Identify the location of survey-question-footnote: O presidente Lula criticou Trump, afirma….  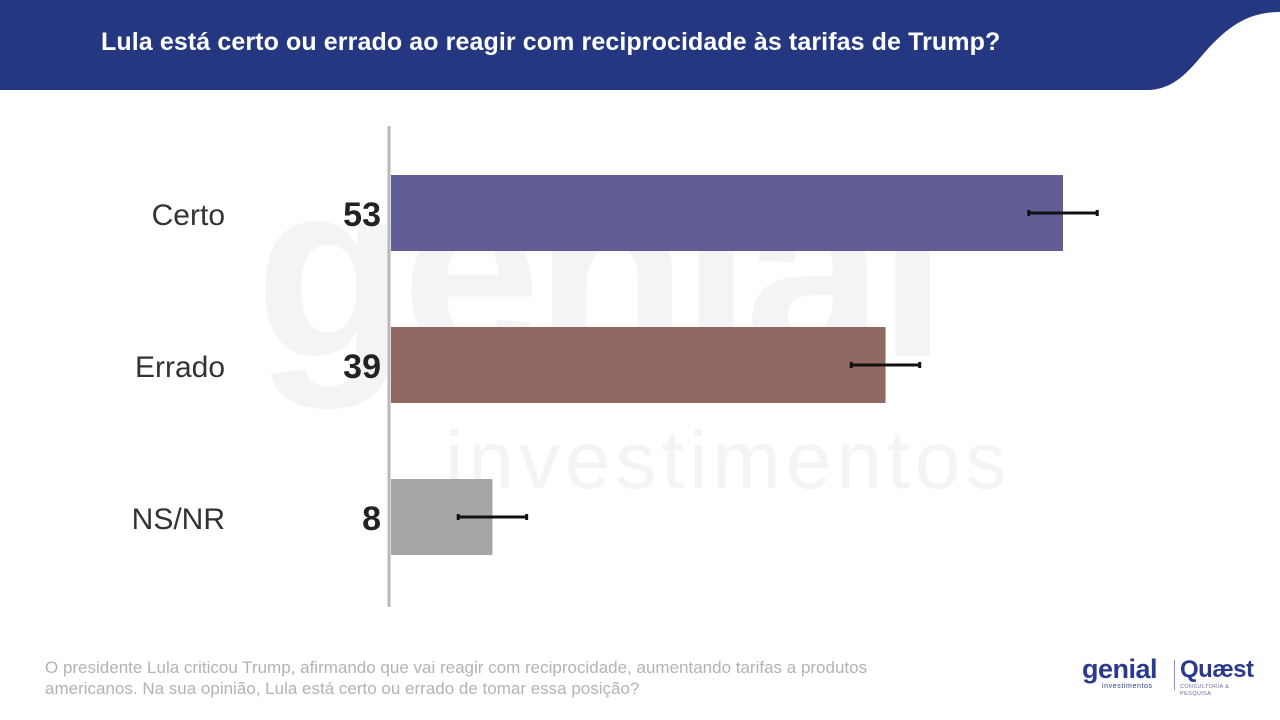
(456, 678).